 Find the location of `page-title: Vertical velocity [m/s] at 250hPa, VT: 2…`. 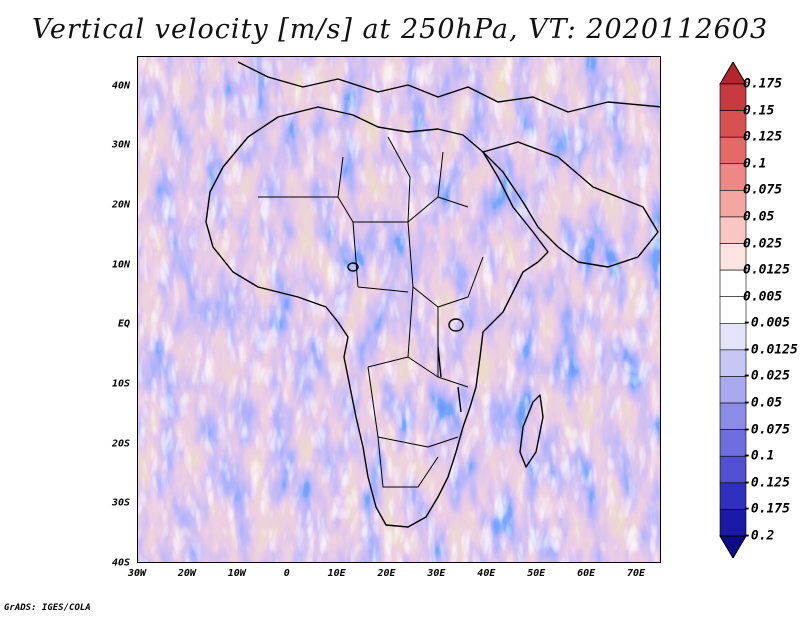

page-title: Vertical velocity [m/s] at 250hPa, VT: 2… is located at coordinates (400, 29).